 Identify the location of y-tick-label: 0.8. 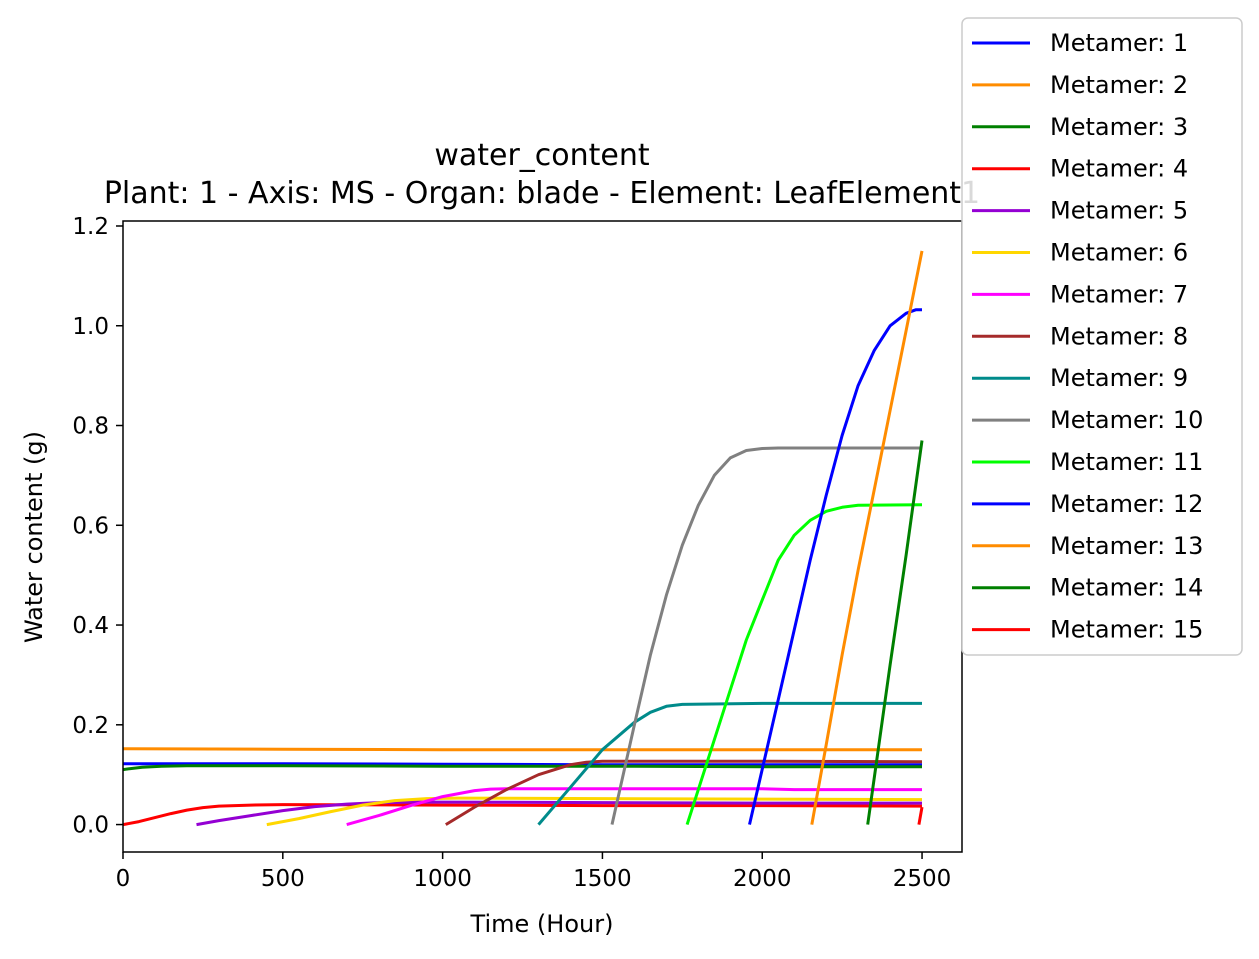
(90, 427).